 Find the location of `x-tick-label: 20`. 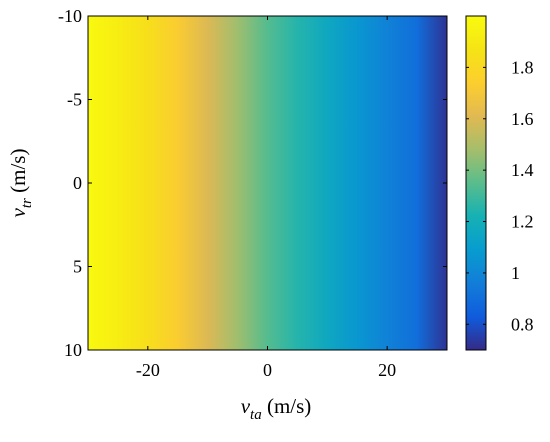

x-tick-label: 20 is located at coordinates (387, 370).